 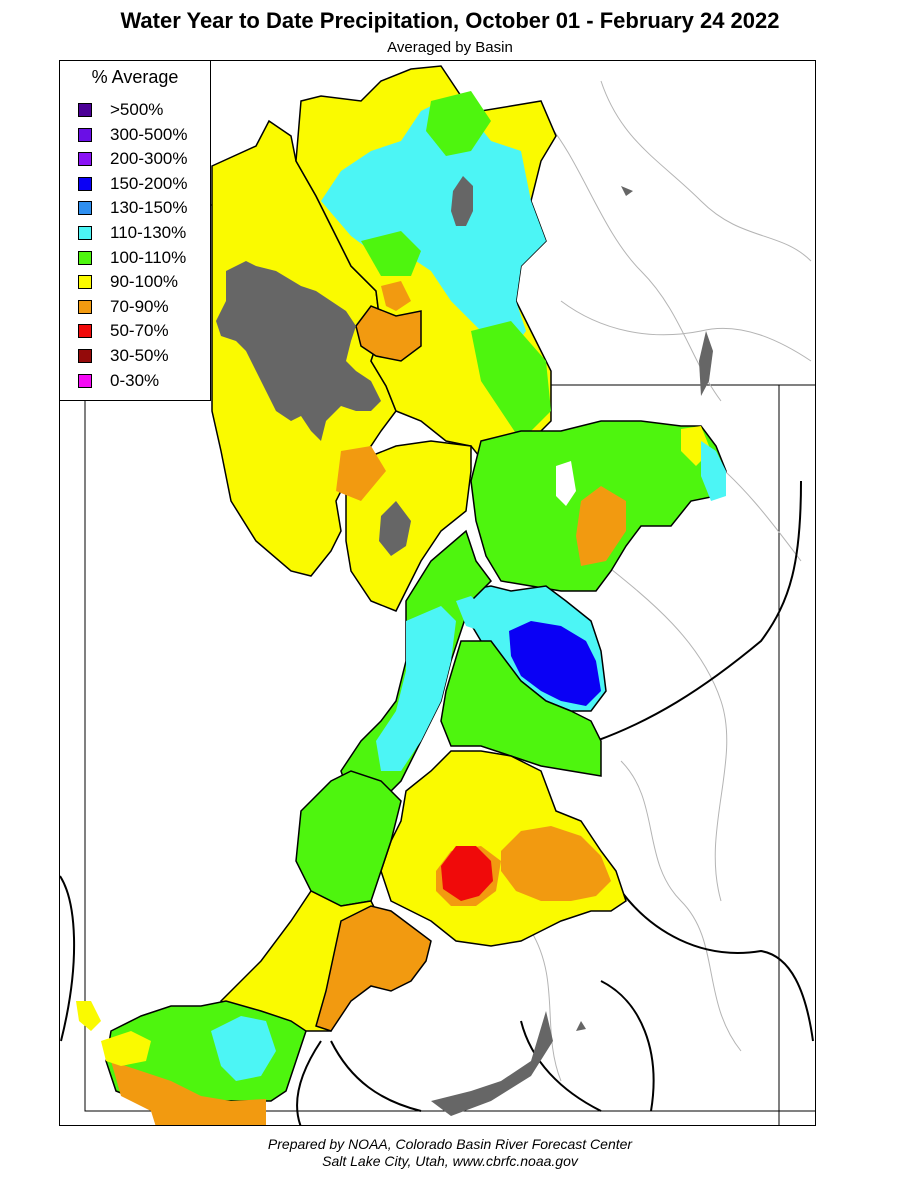 I want to click on legend-item: 90-100%, so click(x=128, y=282).